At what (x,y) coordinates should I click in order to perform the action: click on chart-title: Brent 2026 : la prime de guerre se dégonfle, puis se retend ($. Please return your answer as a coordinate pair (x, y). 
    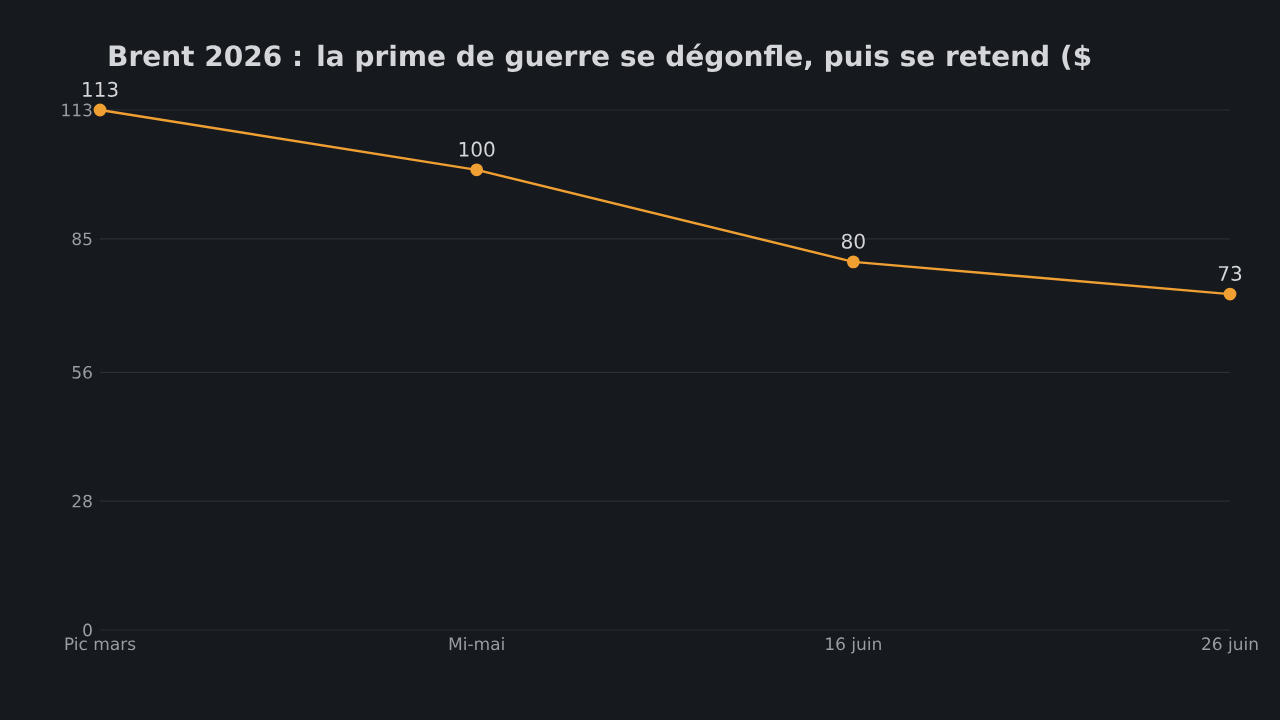
    Looking at the image, I should click on (600, 58).